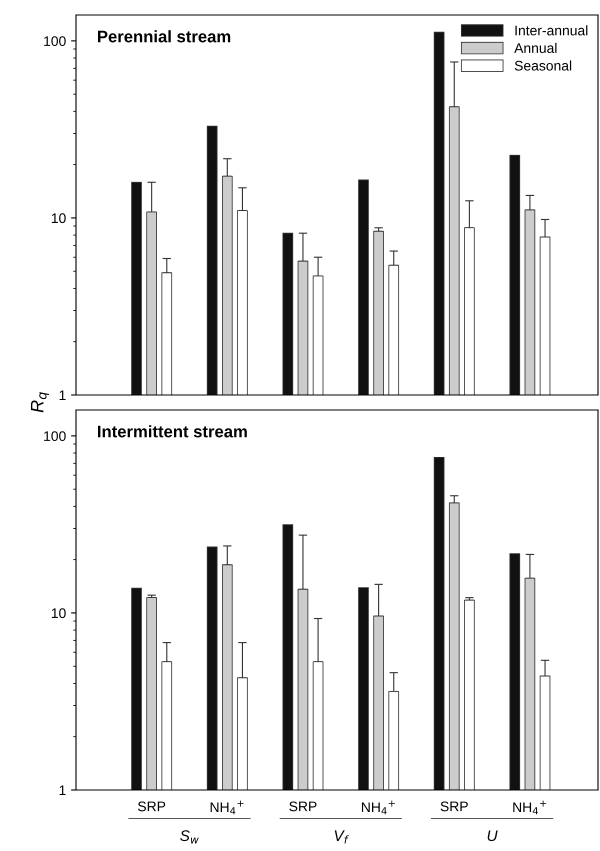 This screenshot has width=600, height=851. What do you see at coordinates (543, 65) in the screenshot?
I see `legend-label: Seasonal` at bounding box center [543, 65].